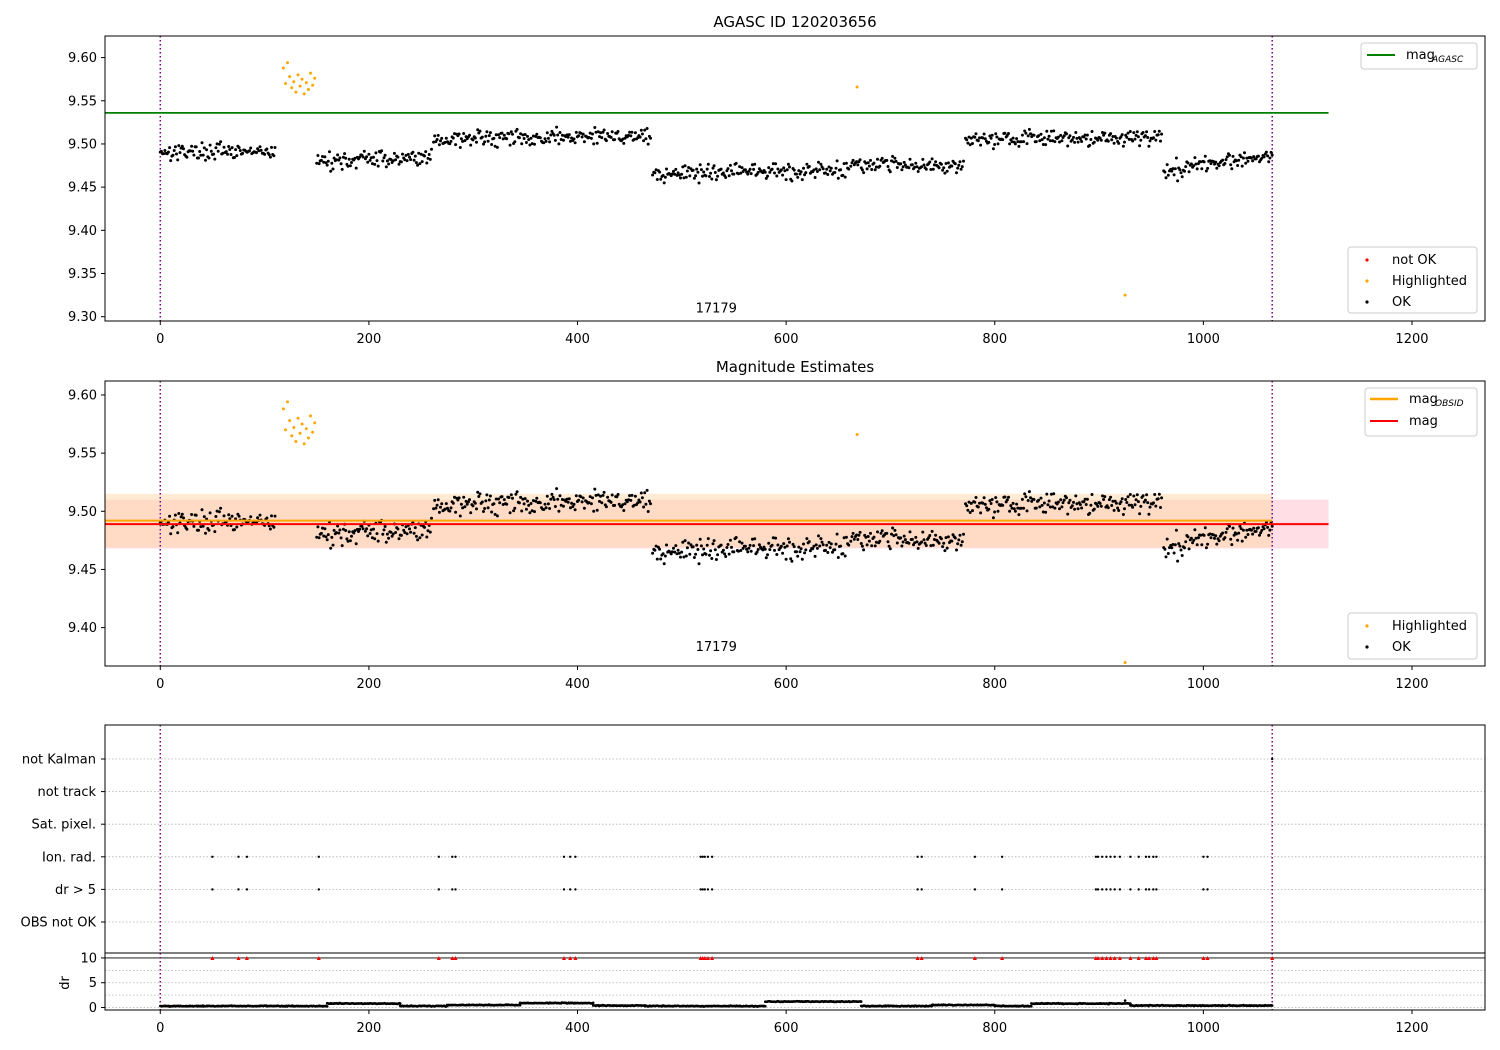  What do you see at coordinates (75, 890) in the screenshot?
I see `flag-row-label: dr > 5` at bounding box center [75, 890].